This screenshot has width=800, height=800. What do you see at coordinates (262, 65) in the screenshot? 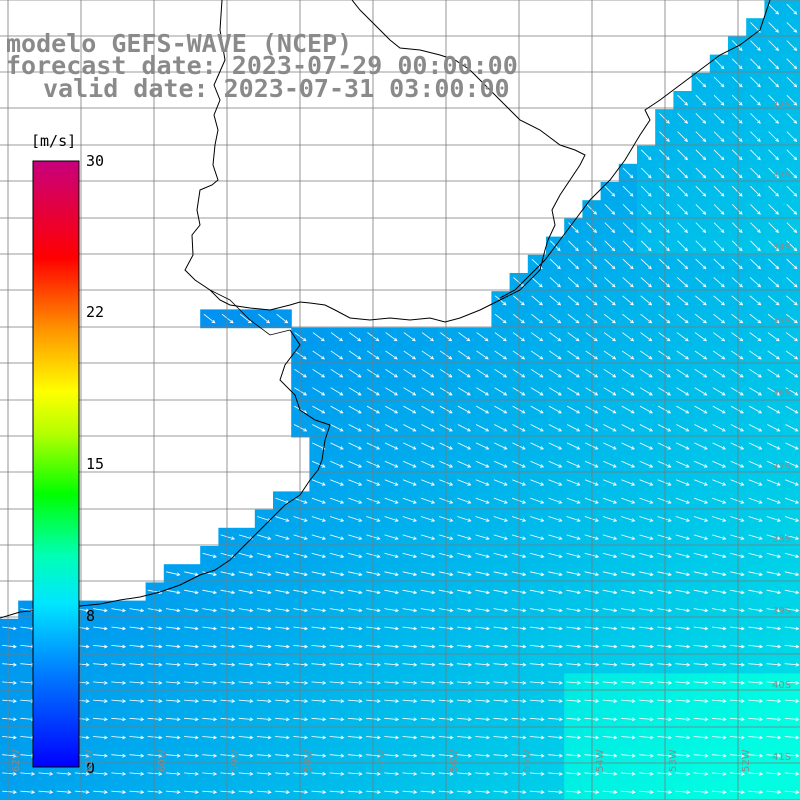
I see `title-forecast-date: forecast date: 2023-07-29 00:00:00` at bounding box center [262, 65].